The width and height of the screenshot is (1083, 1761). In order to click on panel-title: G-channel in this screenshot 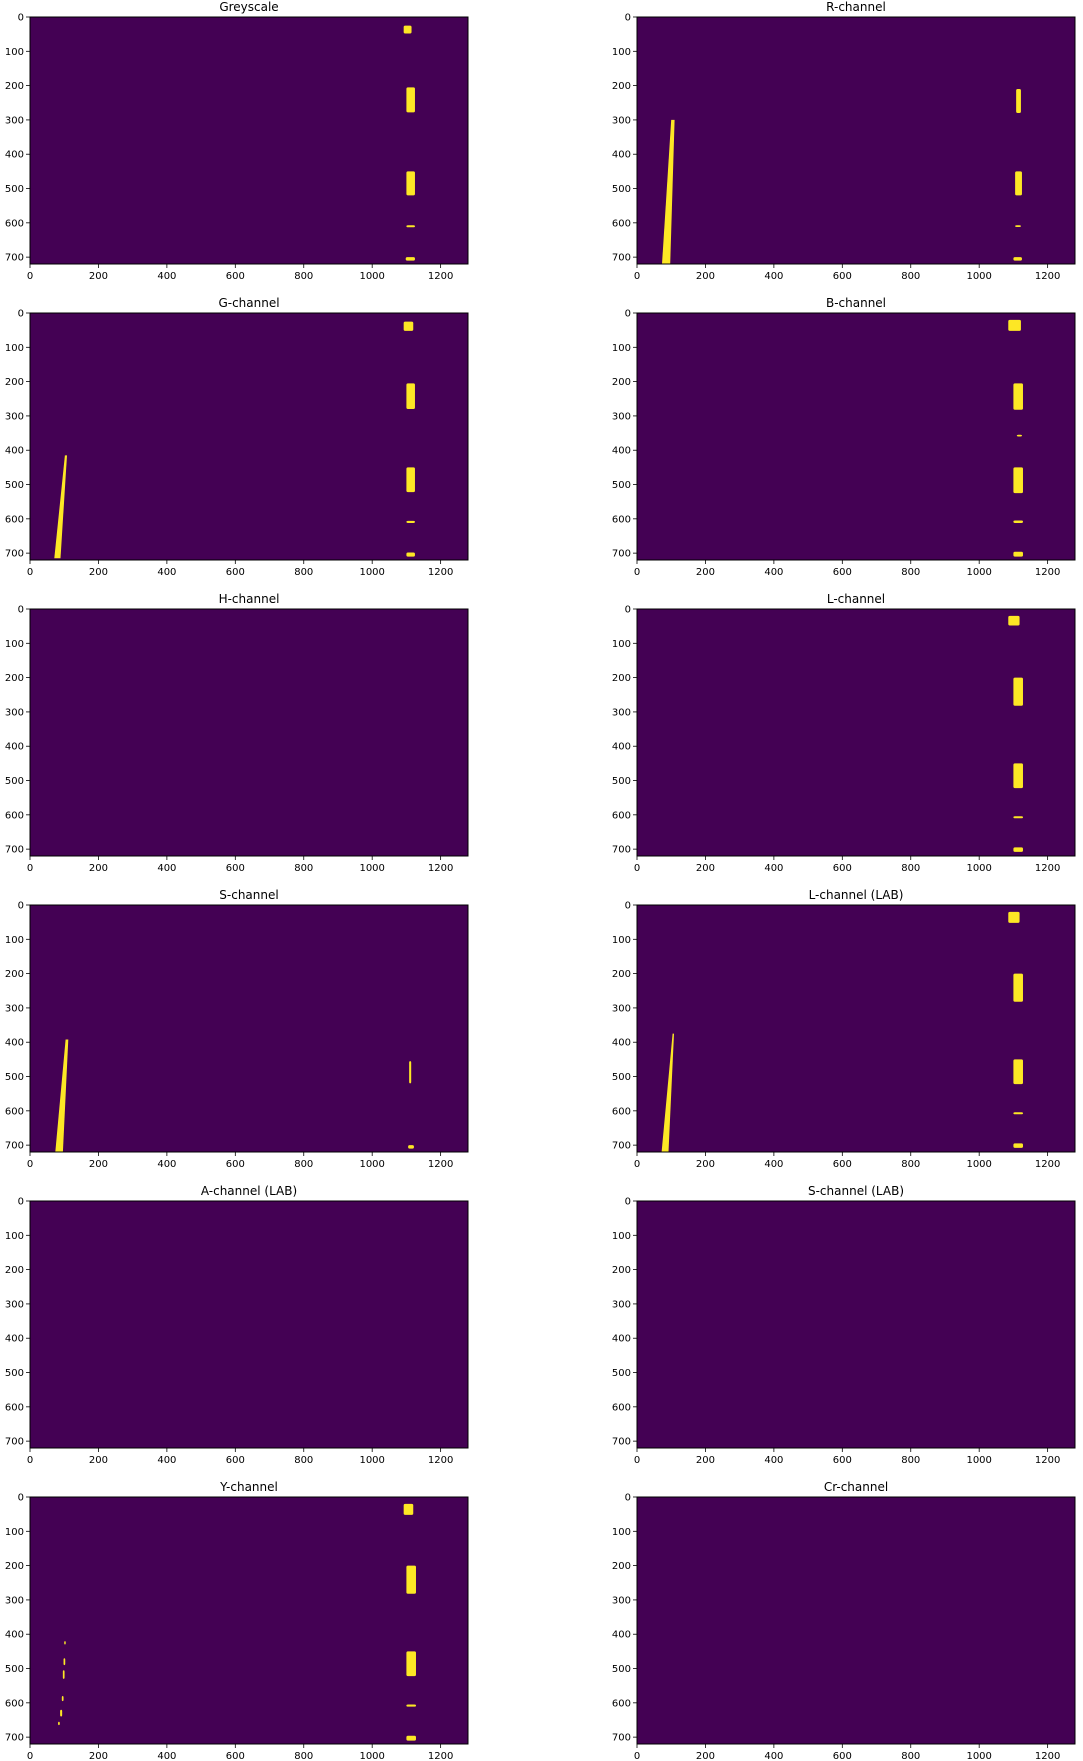, I will do `click(248, 303)`.